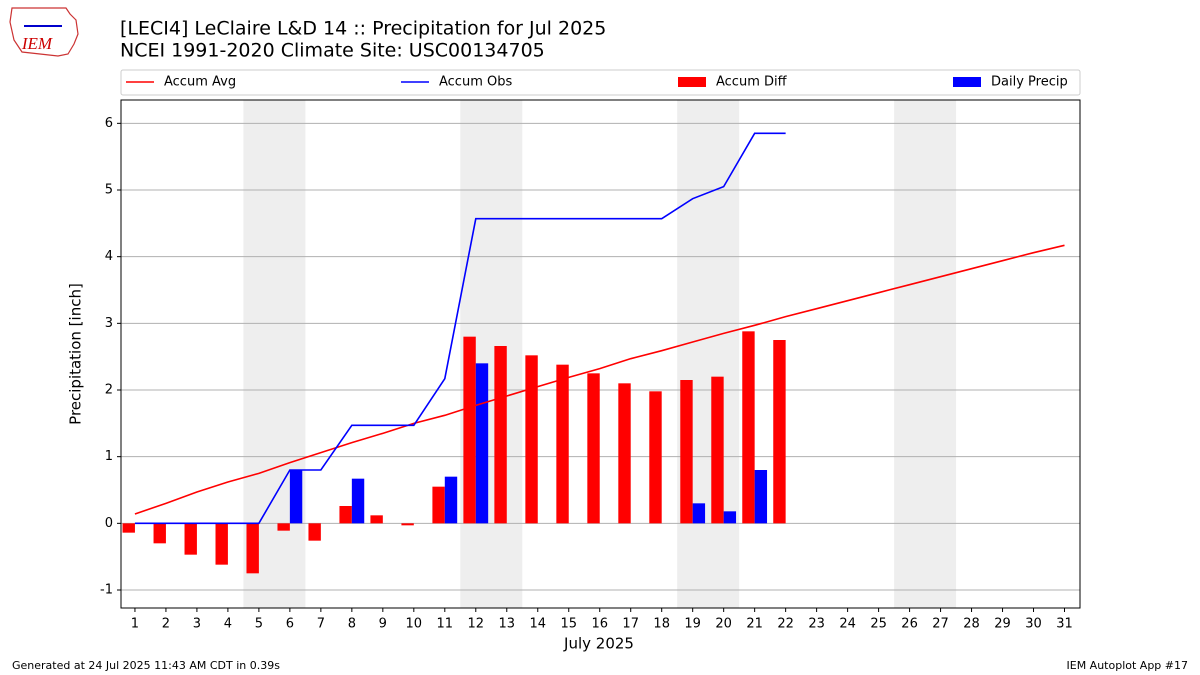 The width and height of the screenshot is (1200, 675). I want to click on x-tick-label: 9, so click(383, 624).